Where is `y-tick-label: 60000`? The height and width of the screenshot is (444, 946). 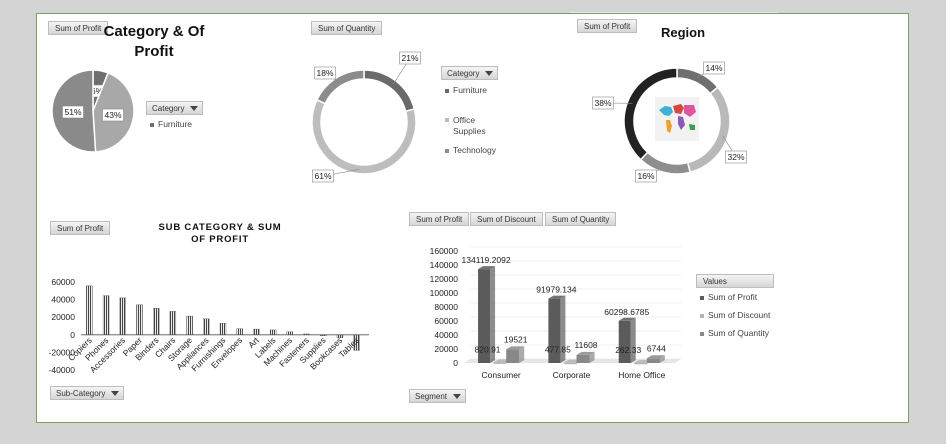 y-tick-label: 60000 is located at coordinates (446, 321).